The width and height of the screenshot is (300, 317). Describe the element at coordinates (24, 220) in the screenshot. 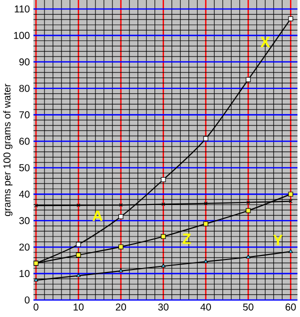

I see `y-tick-label: 30` at that location.